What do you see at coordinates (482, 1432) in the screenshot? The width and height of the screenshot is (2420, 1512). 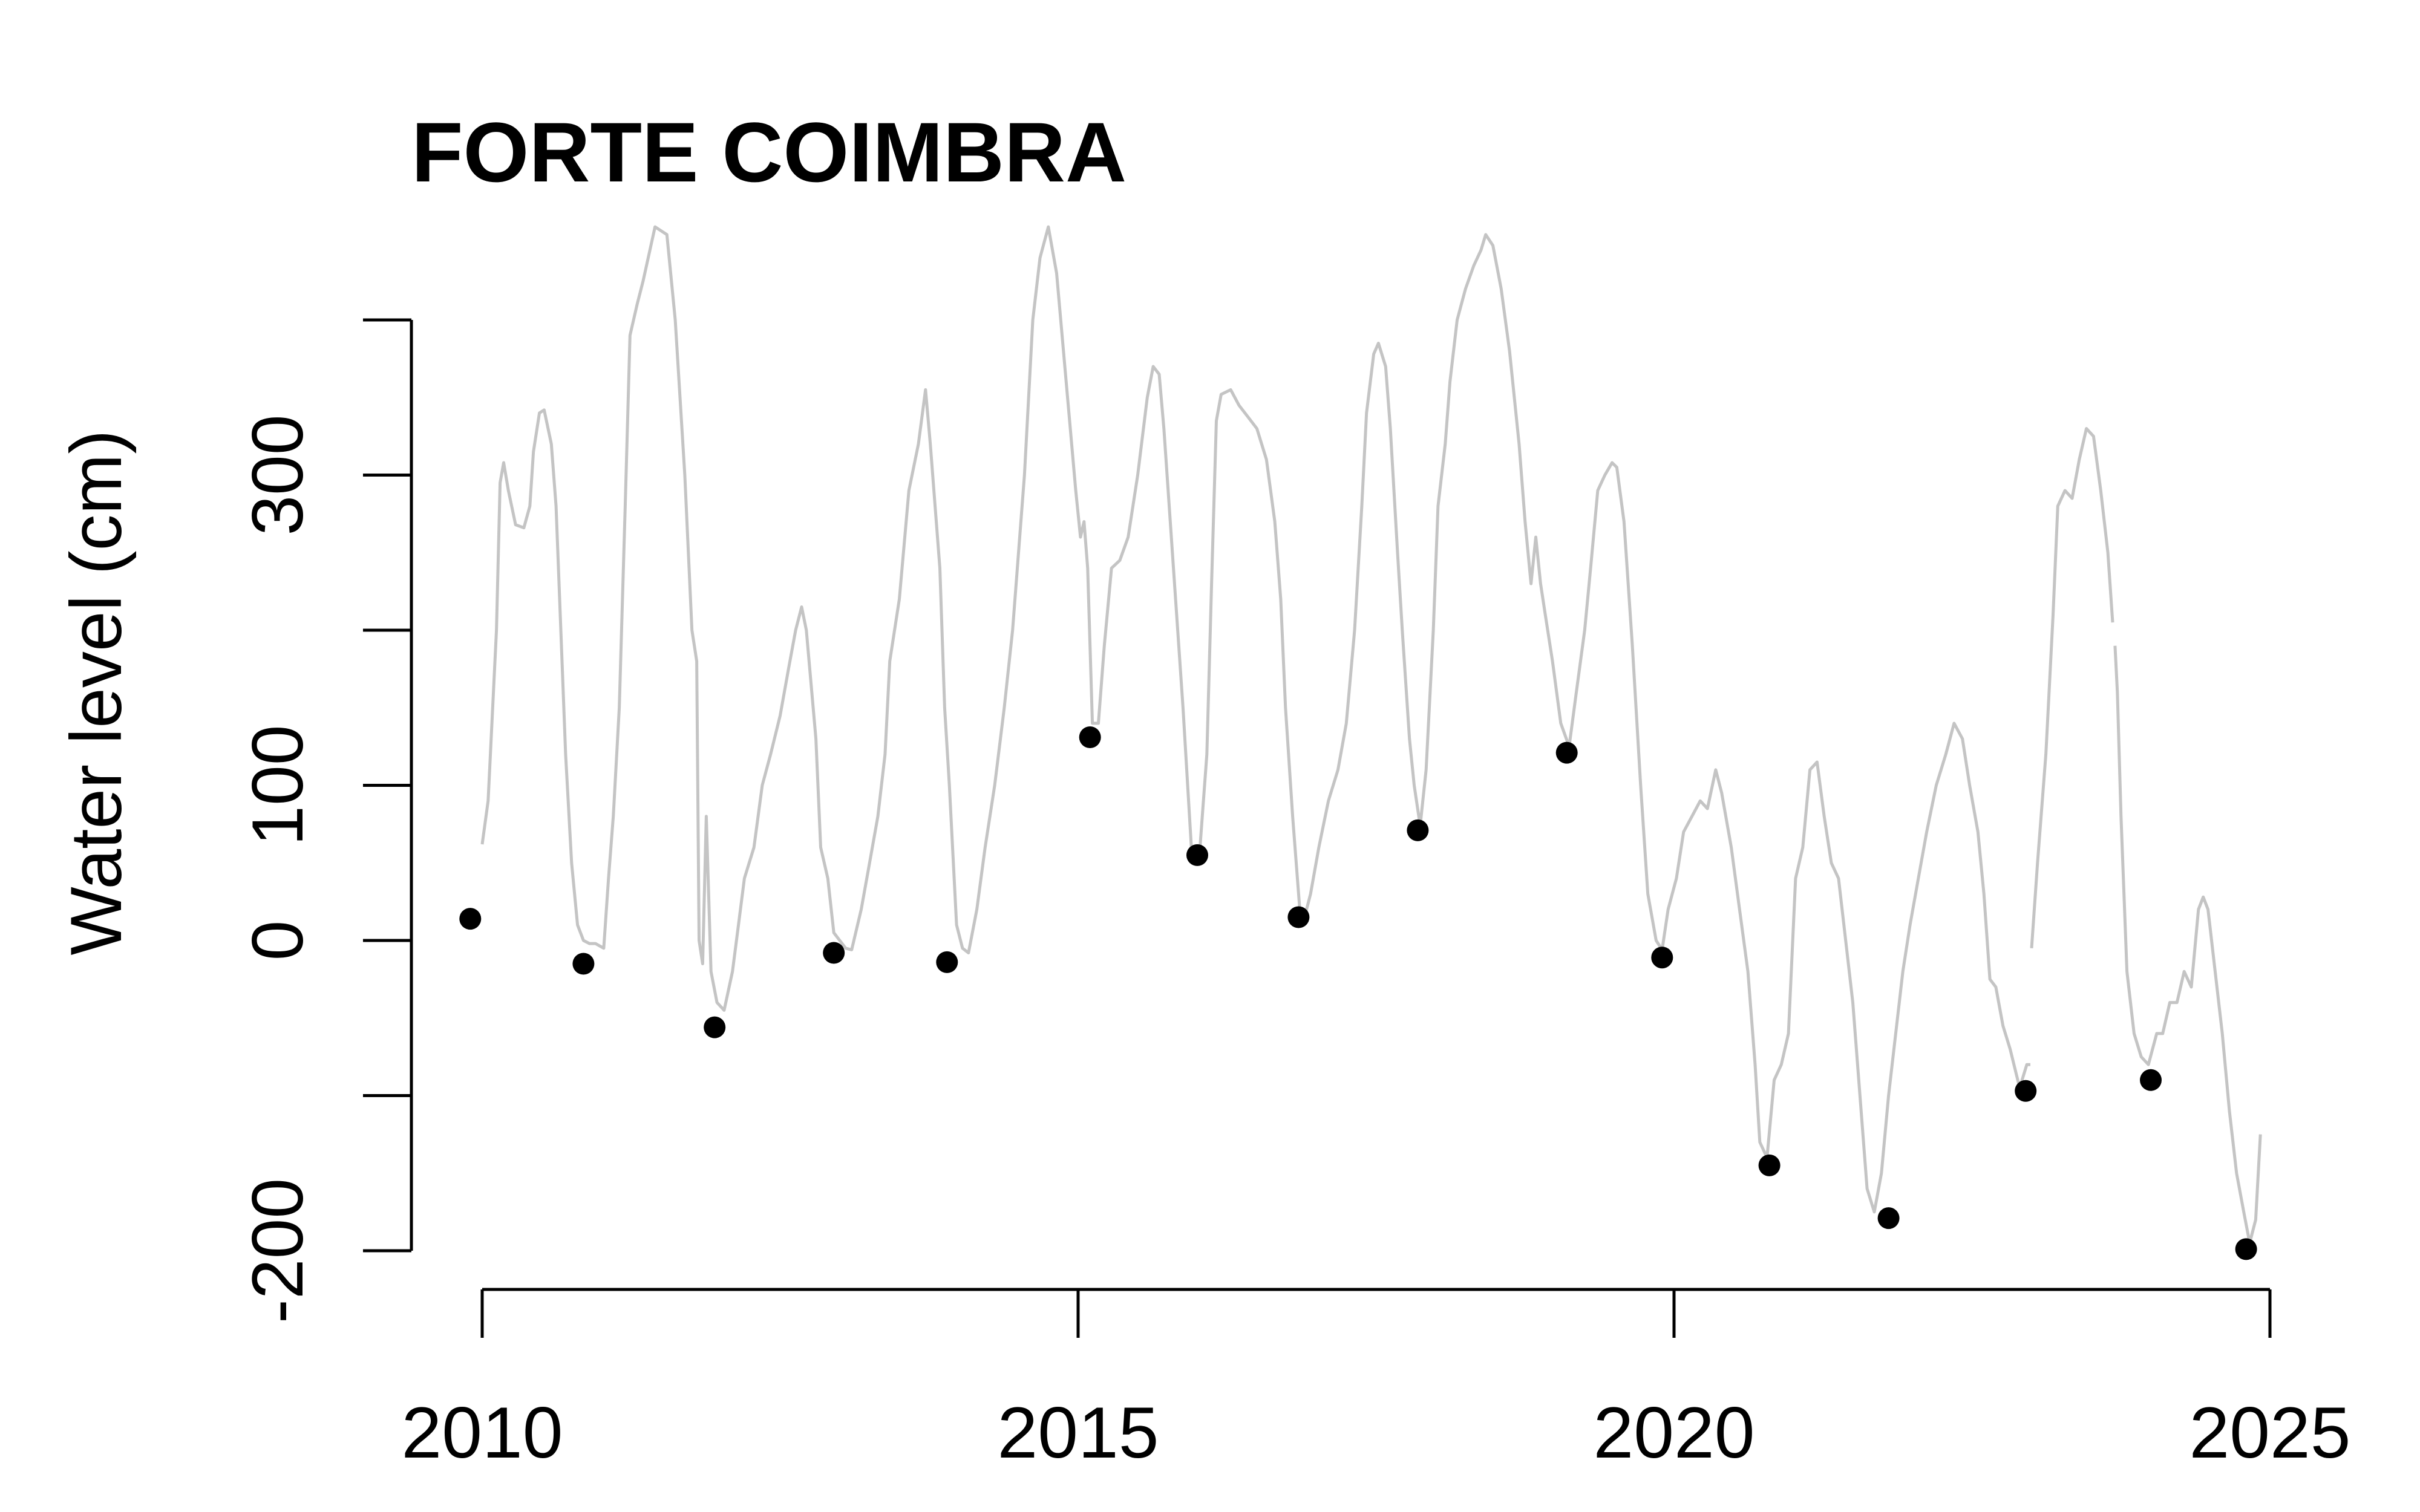 I see `x-tick-label: 2010` at bounding box center [482, 1432].